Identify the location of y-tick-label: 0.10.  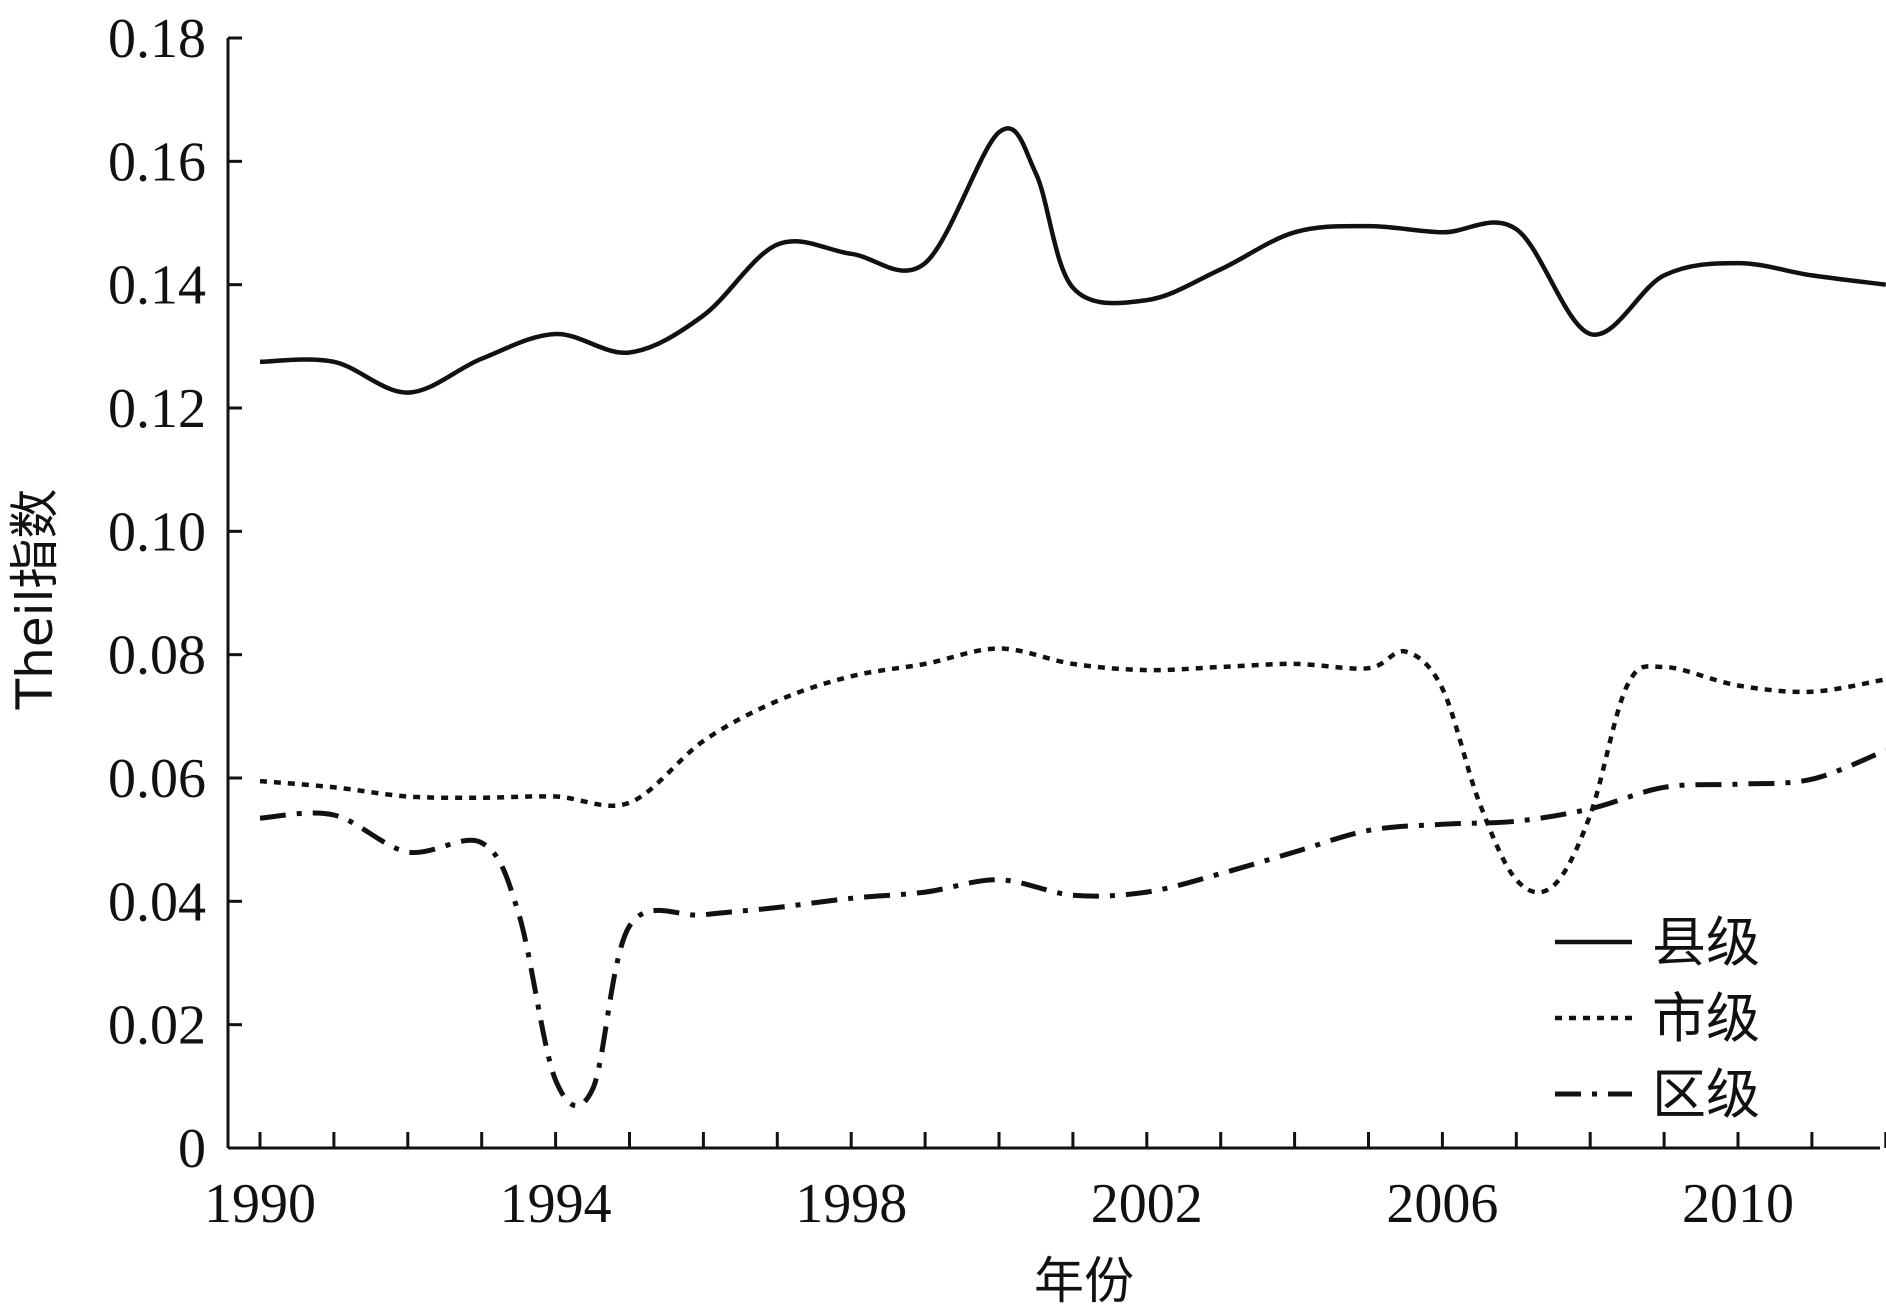
(157, 532).